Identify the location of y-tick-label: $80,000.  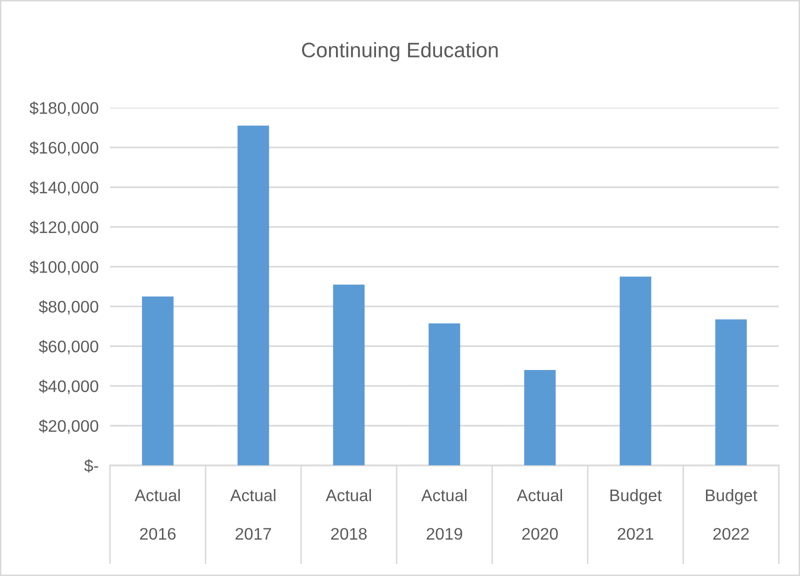
(68, 307).